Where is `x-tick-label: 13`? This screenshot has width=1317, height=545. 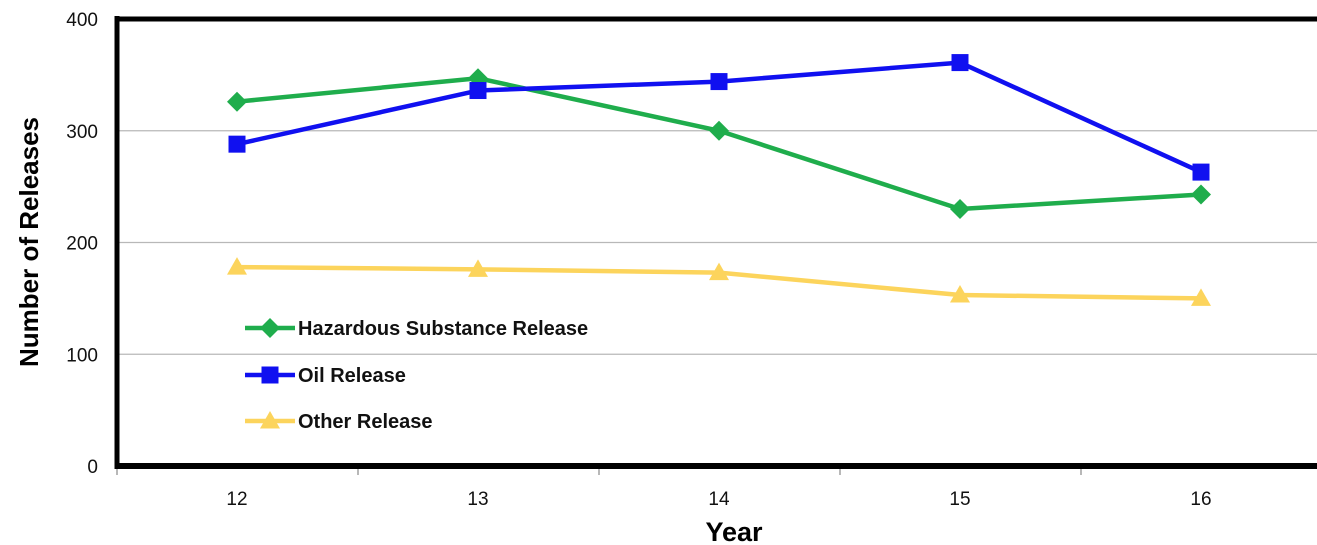
x-tick-label: 13 is located at coordinates (477, 499).